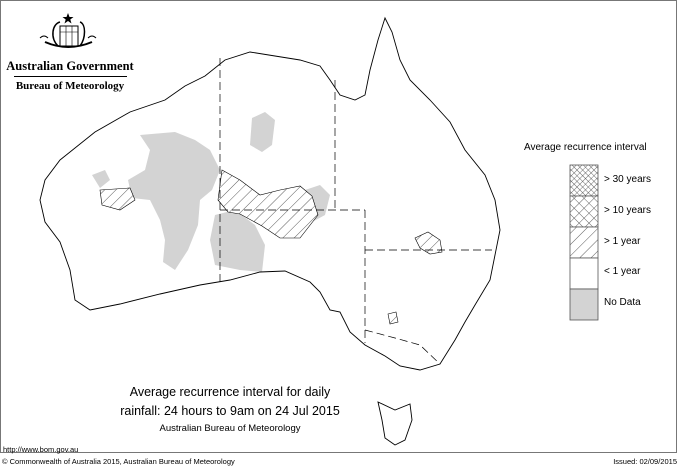 This screenshot has height=467, width=680. I want to click on issued-date: Issued: 02/09/2015, so click(645, 461).